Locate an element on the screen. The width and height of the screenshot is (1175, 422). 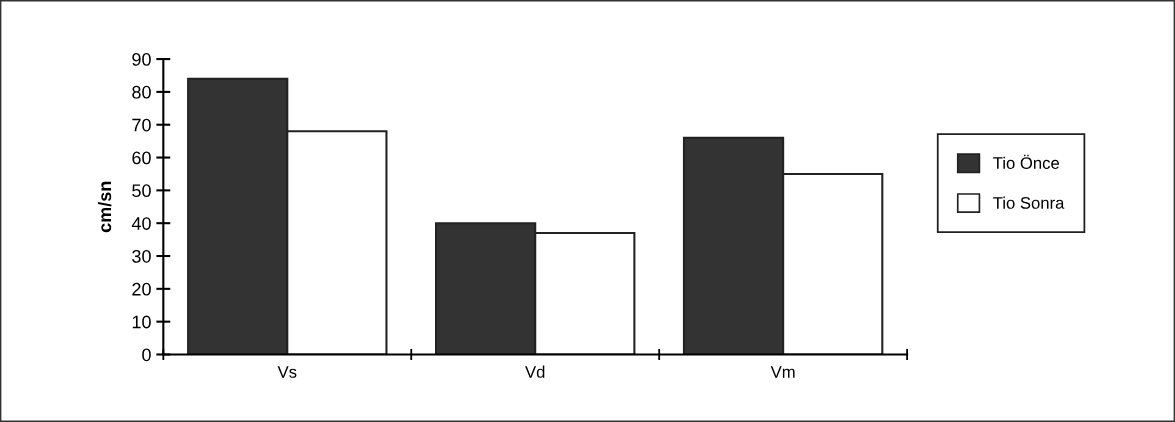
x-tick-label: Vm is located at coordinates (782, 372).